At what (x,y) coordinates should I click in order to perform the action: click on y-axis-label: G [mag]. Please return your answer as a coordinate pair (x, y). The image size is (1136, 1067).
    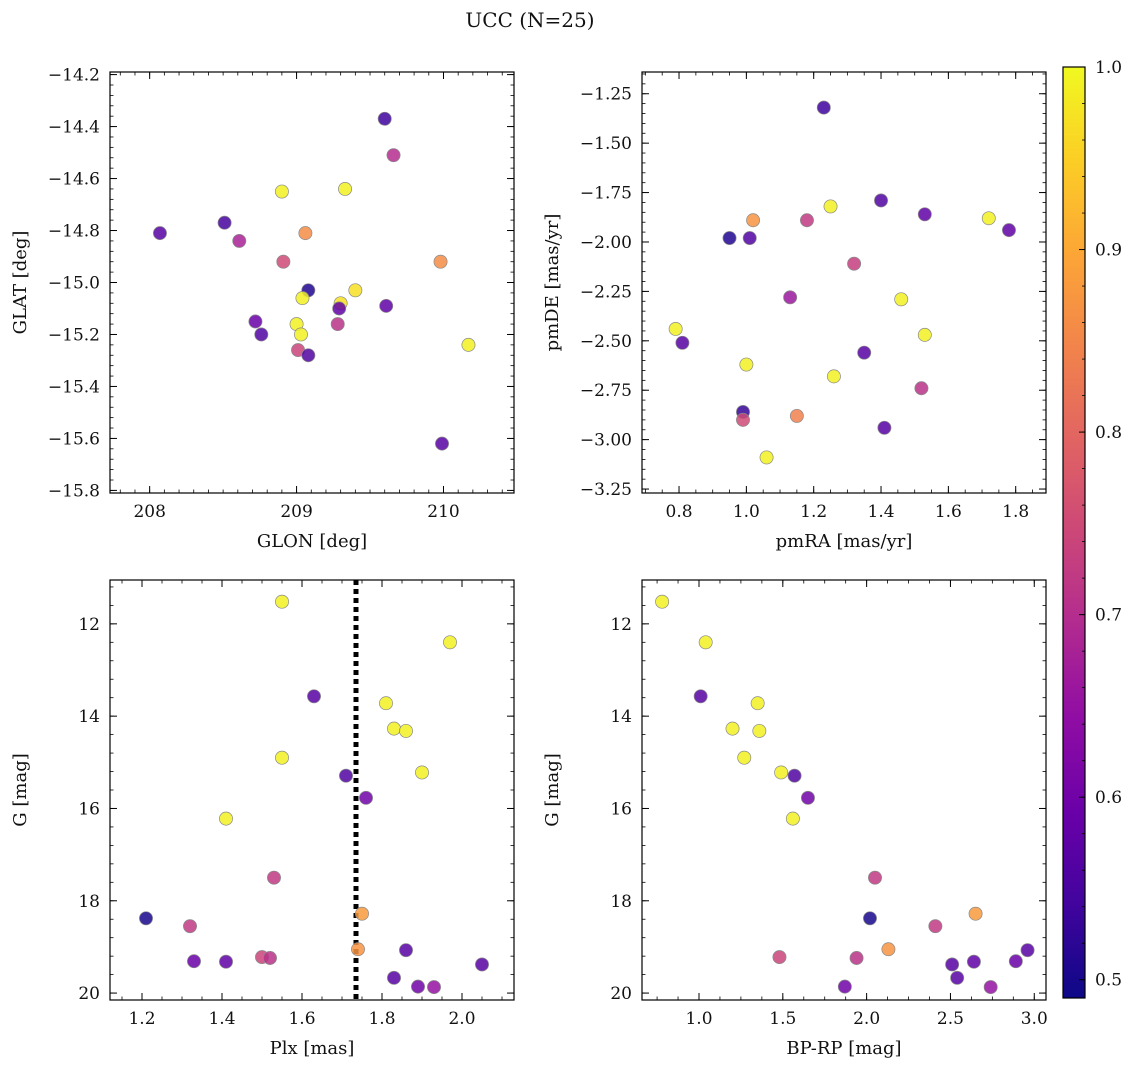
    Looking at the image, I should click on (20, 789).